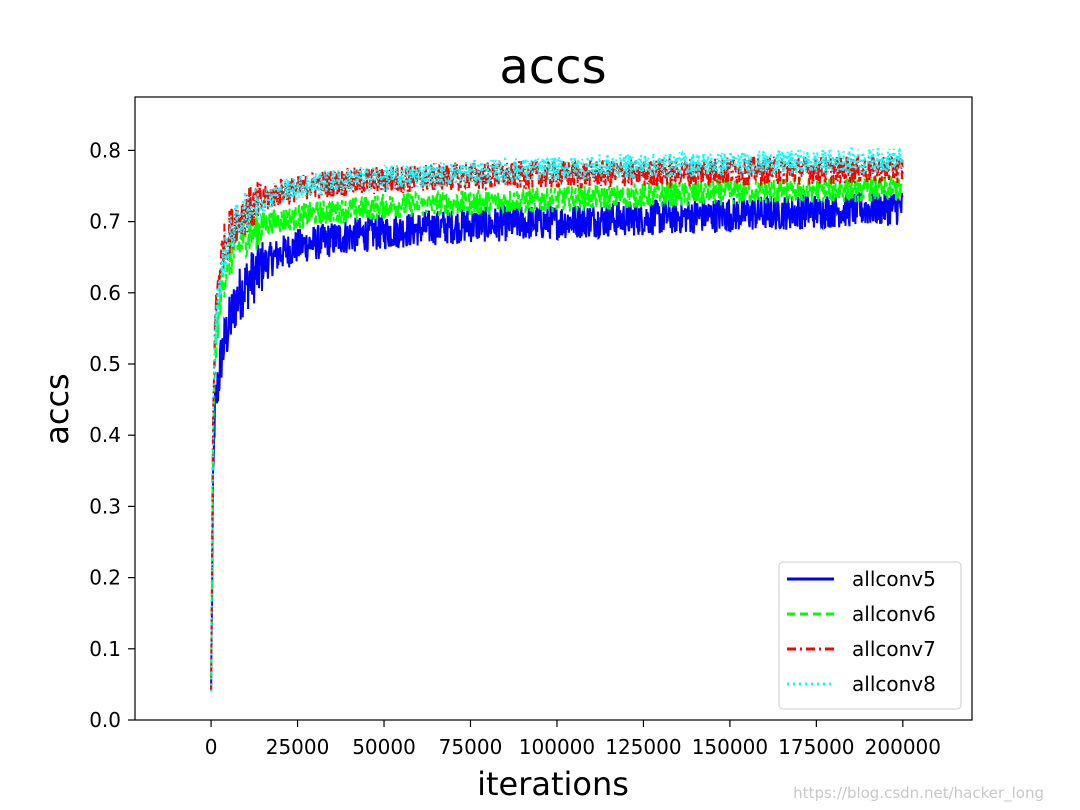 The width and height of the screenshot is (1080, 810). Describe the element at coordinates (105, 649) in the screenshot. I see `y-tick-label: 0.1` at that location.